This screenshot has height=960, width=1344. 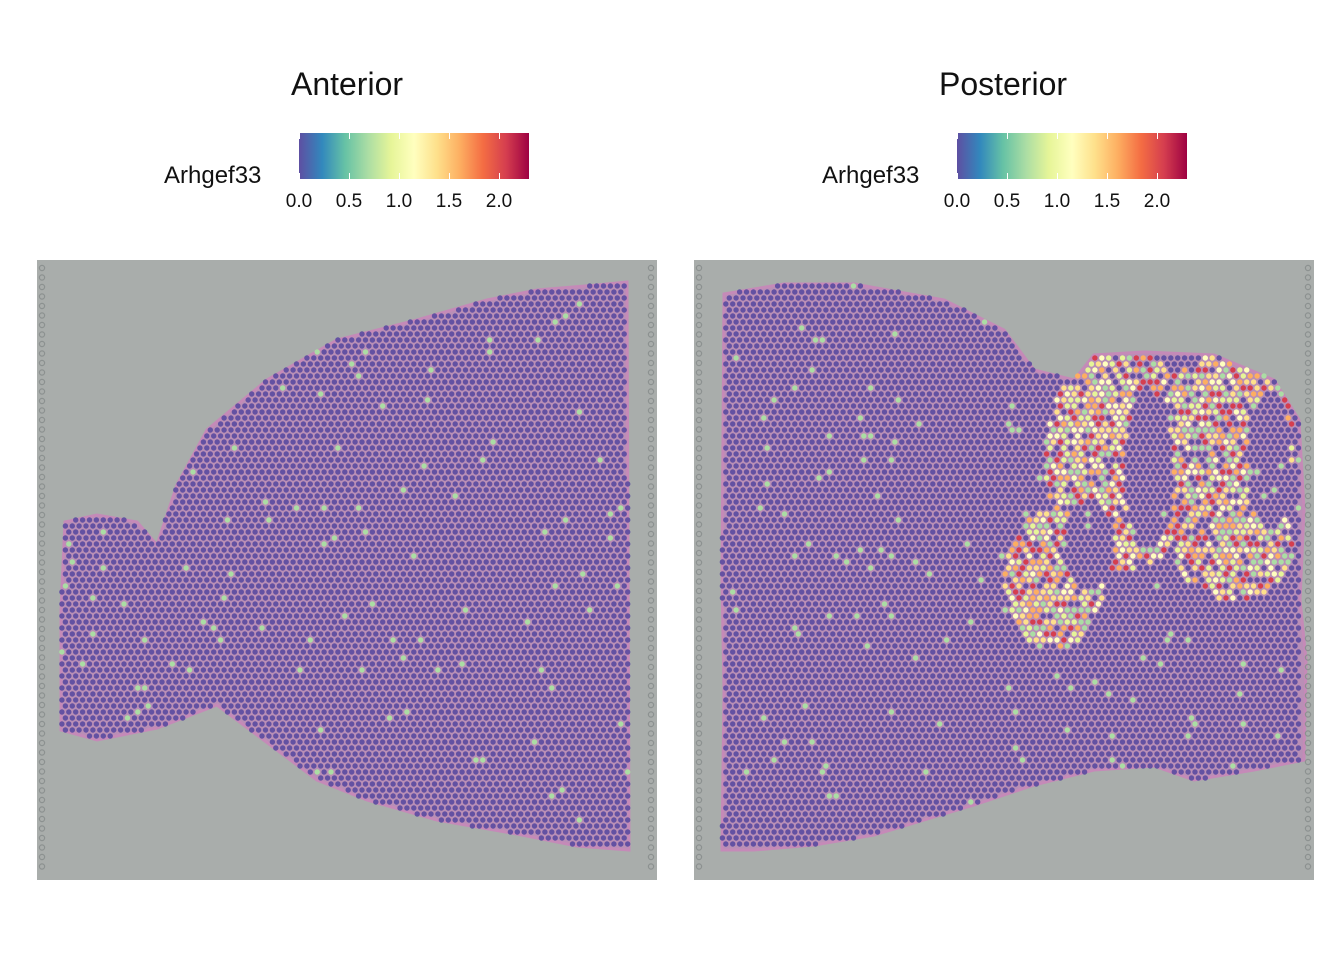 What do you see at coordinates (299, 136) in the screenshot?
I see `colorbar-tick` at bounding box center [299, 136].